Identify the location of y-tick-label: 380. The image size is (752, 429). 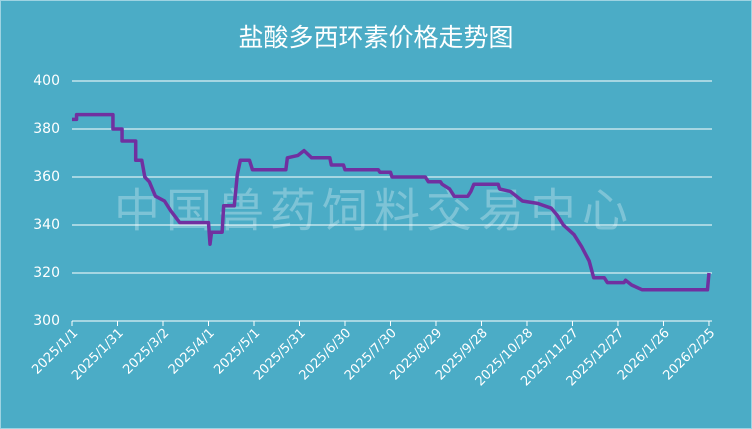
(46, 129).